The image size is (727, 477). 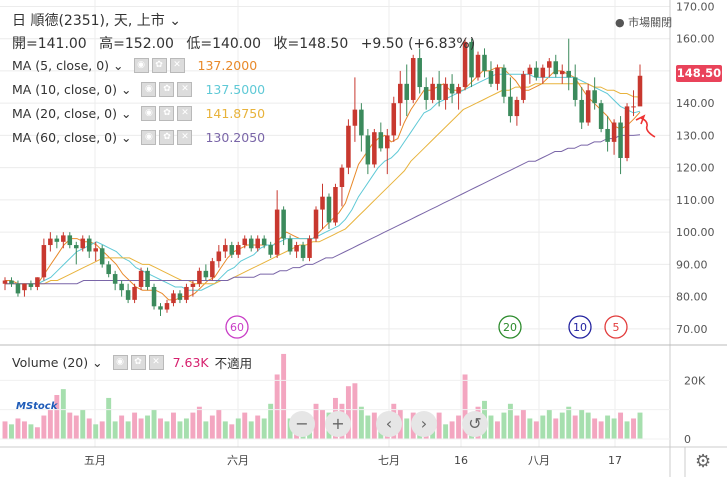 I want to click on scroll-right-button: ›, so click(x=424, y=424).